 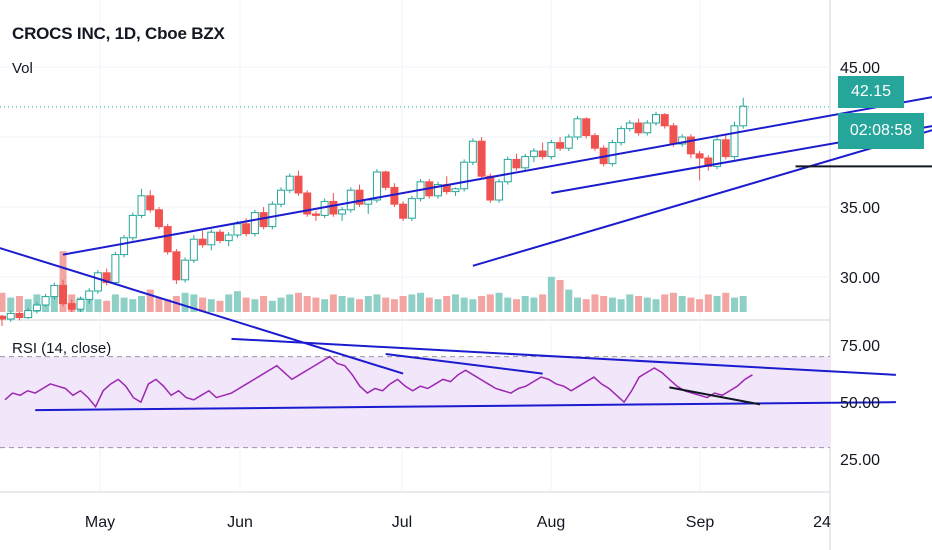 I want to click on time-tick-label: Aug, so click(x=551, y=522).